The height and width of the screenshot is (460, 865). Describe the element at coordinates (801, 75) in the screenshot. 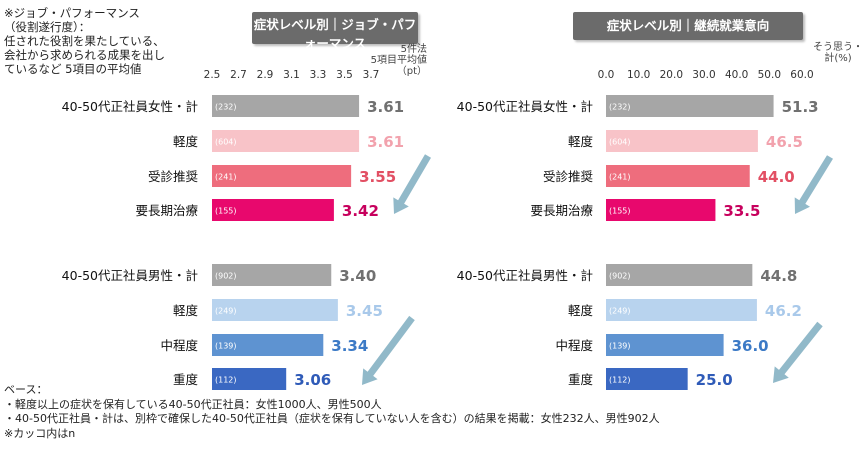

I see `x-tick-label: 60.0` at that location.